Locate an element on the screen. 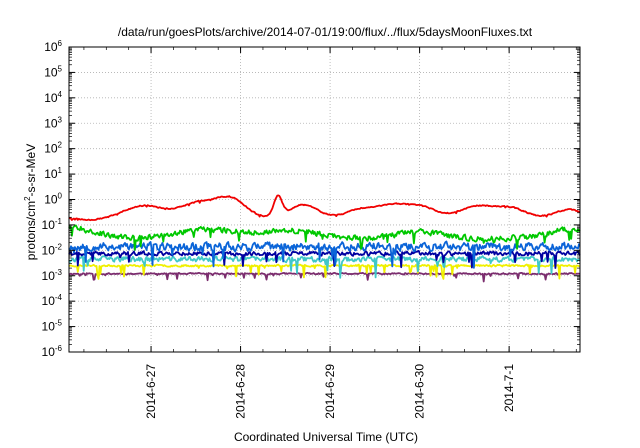 The image size is (640, 448). x-tick-label: 2014-6-30 is located at coordinates (420, 391).